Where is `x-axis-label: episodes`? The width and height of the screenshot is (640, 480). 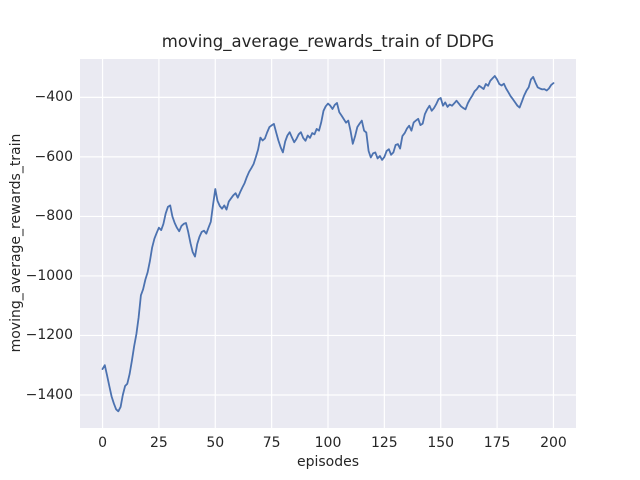 x-axis-label: episodes is located at coordinates (328, 462).